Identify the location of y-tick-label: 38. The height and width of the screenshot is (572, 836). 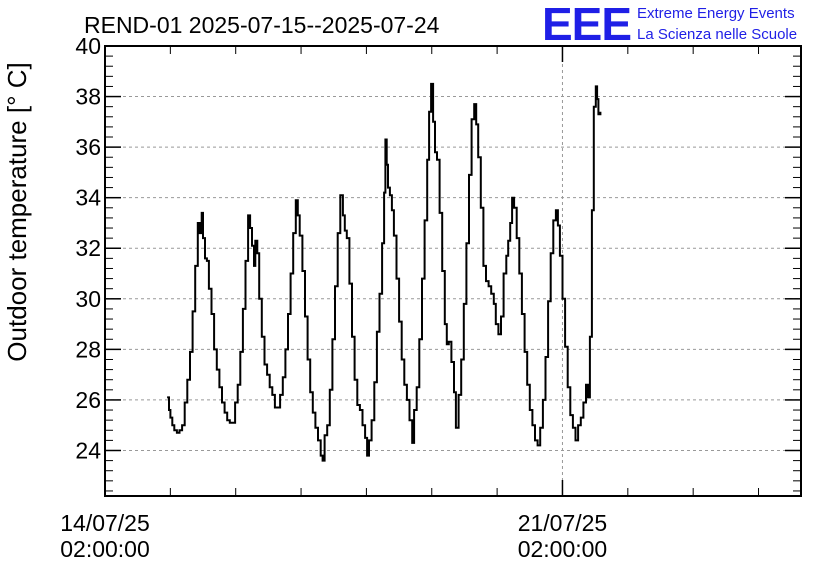
(88, 97).